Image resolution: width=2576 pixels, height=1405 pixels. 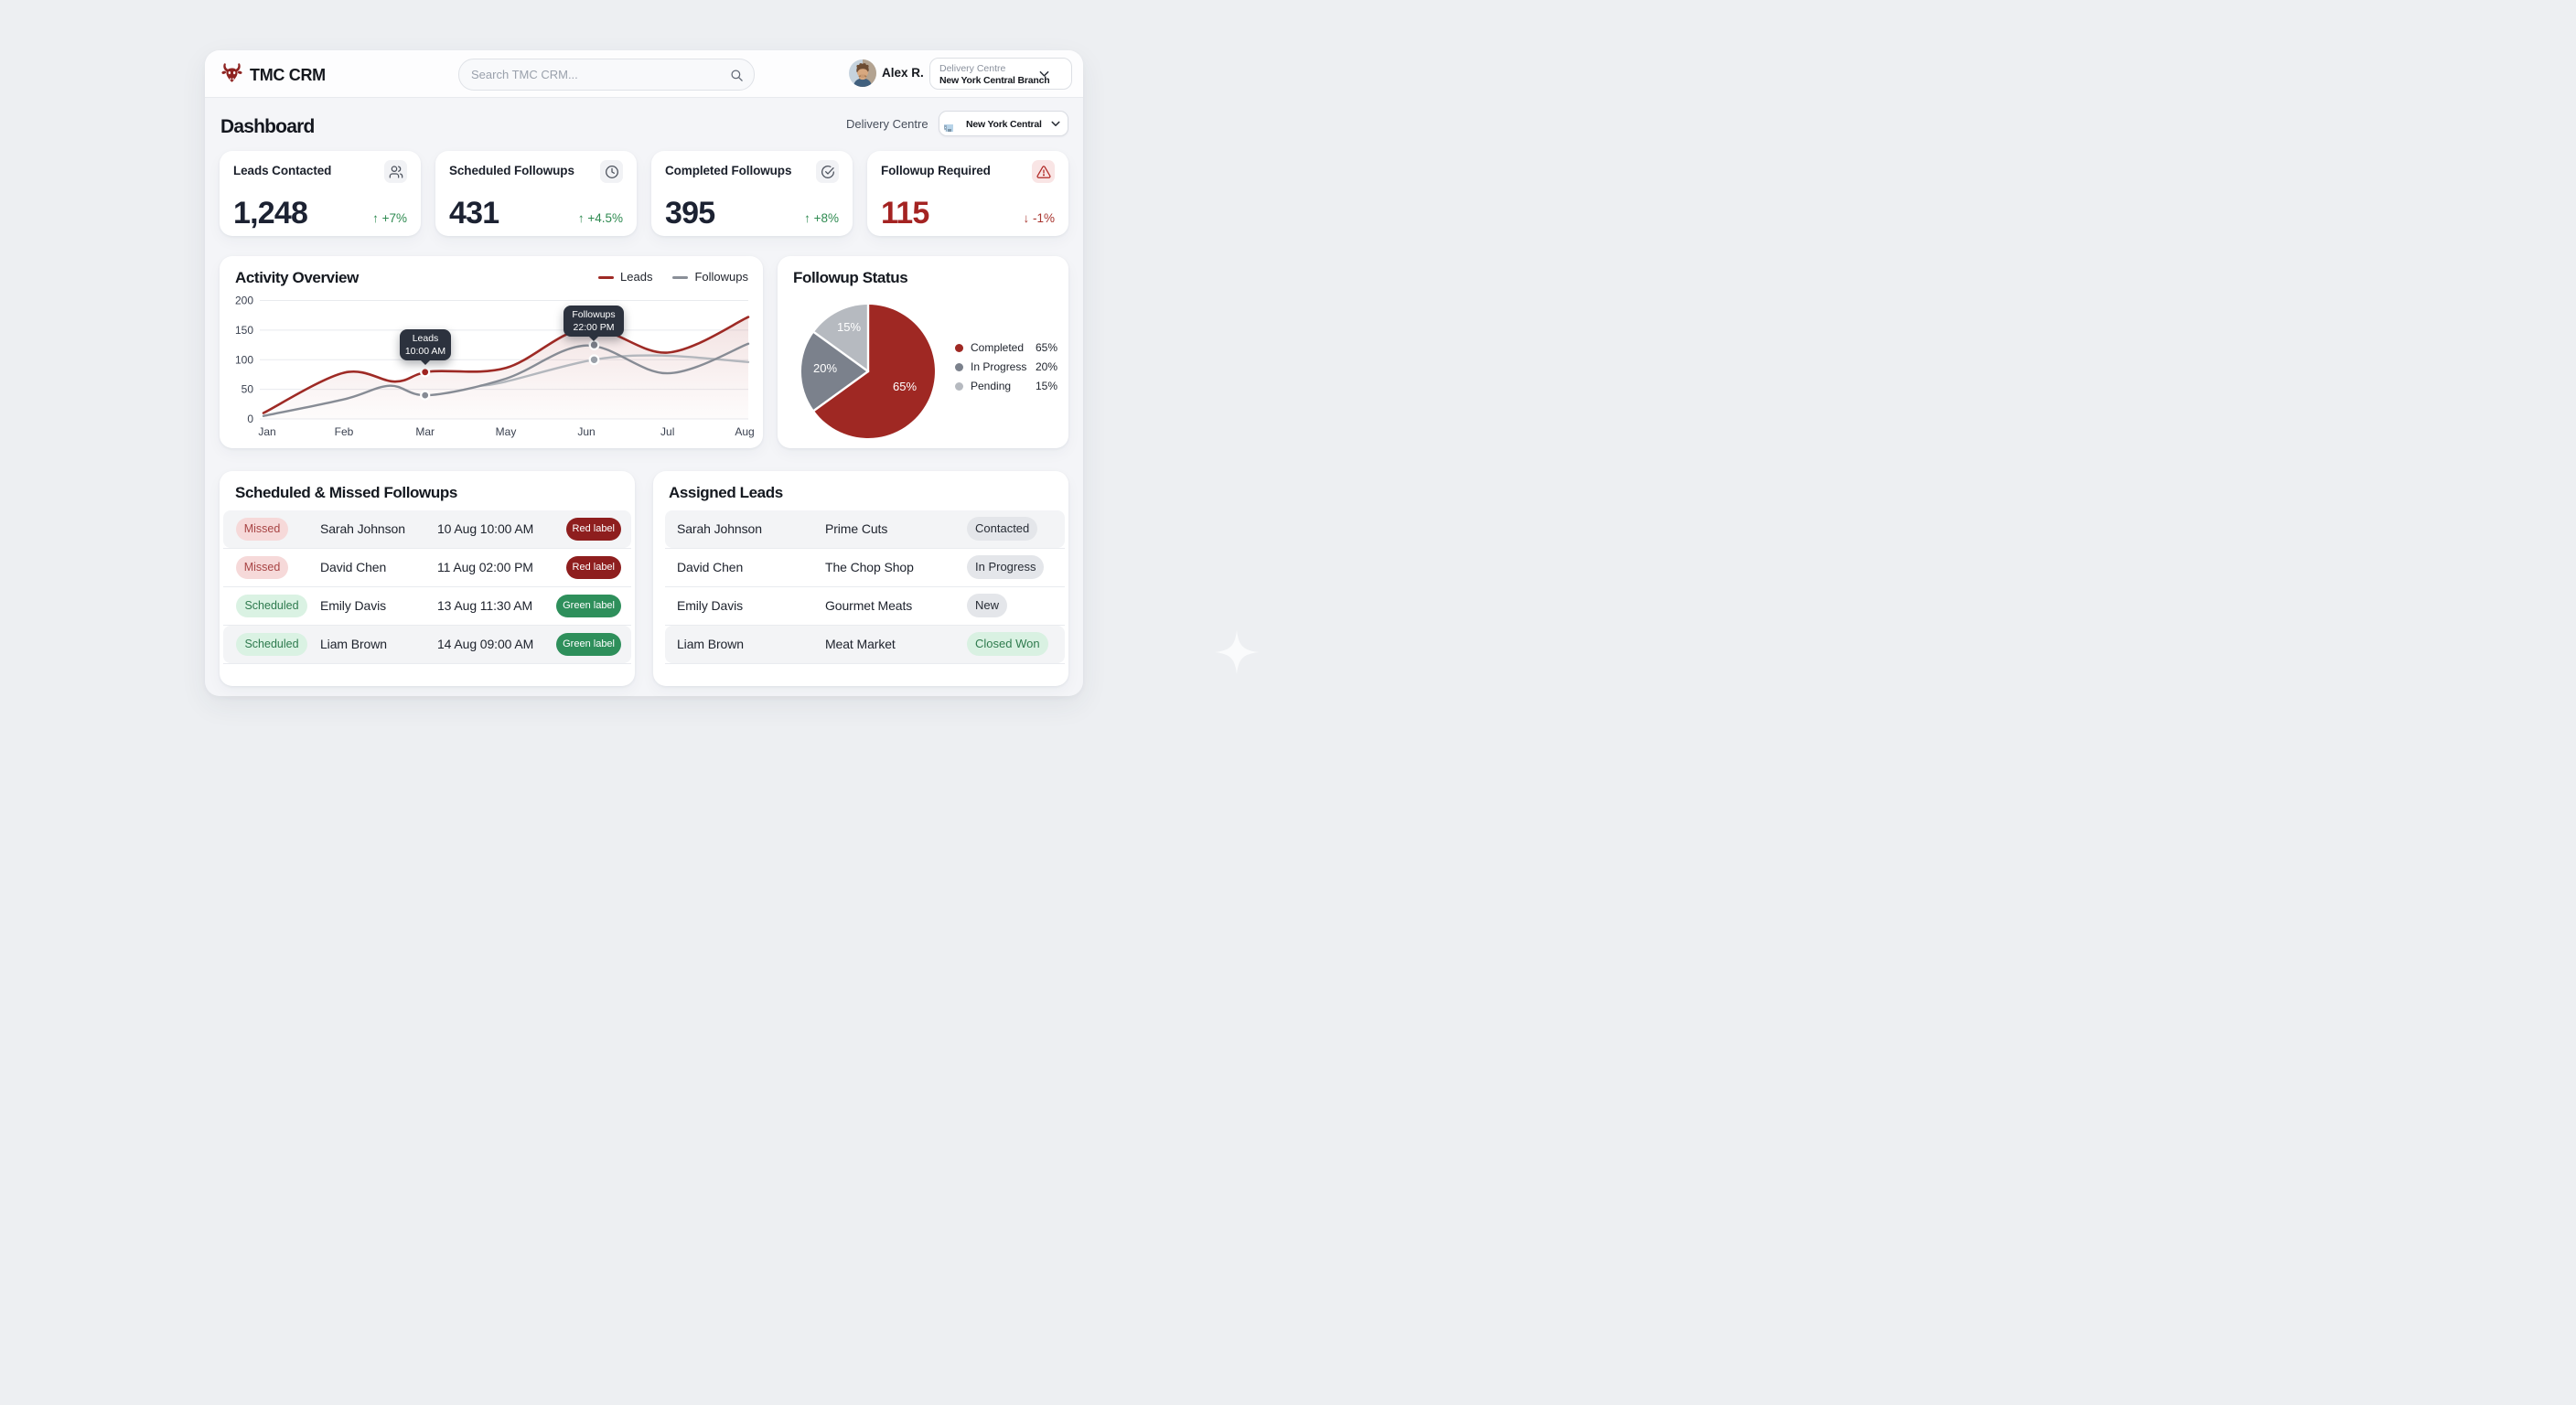 What do you see at coordinates (825, 368) in the screenshot?
I see `svg-text: 20%` at bounding box center [825, 368].